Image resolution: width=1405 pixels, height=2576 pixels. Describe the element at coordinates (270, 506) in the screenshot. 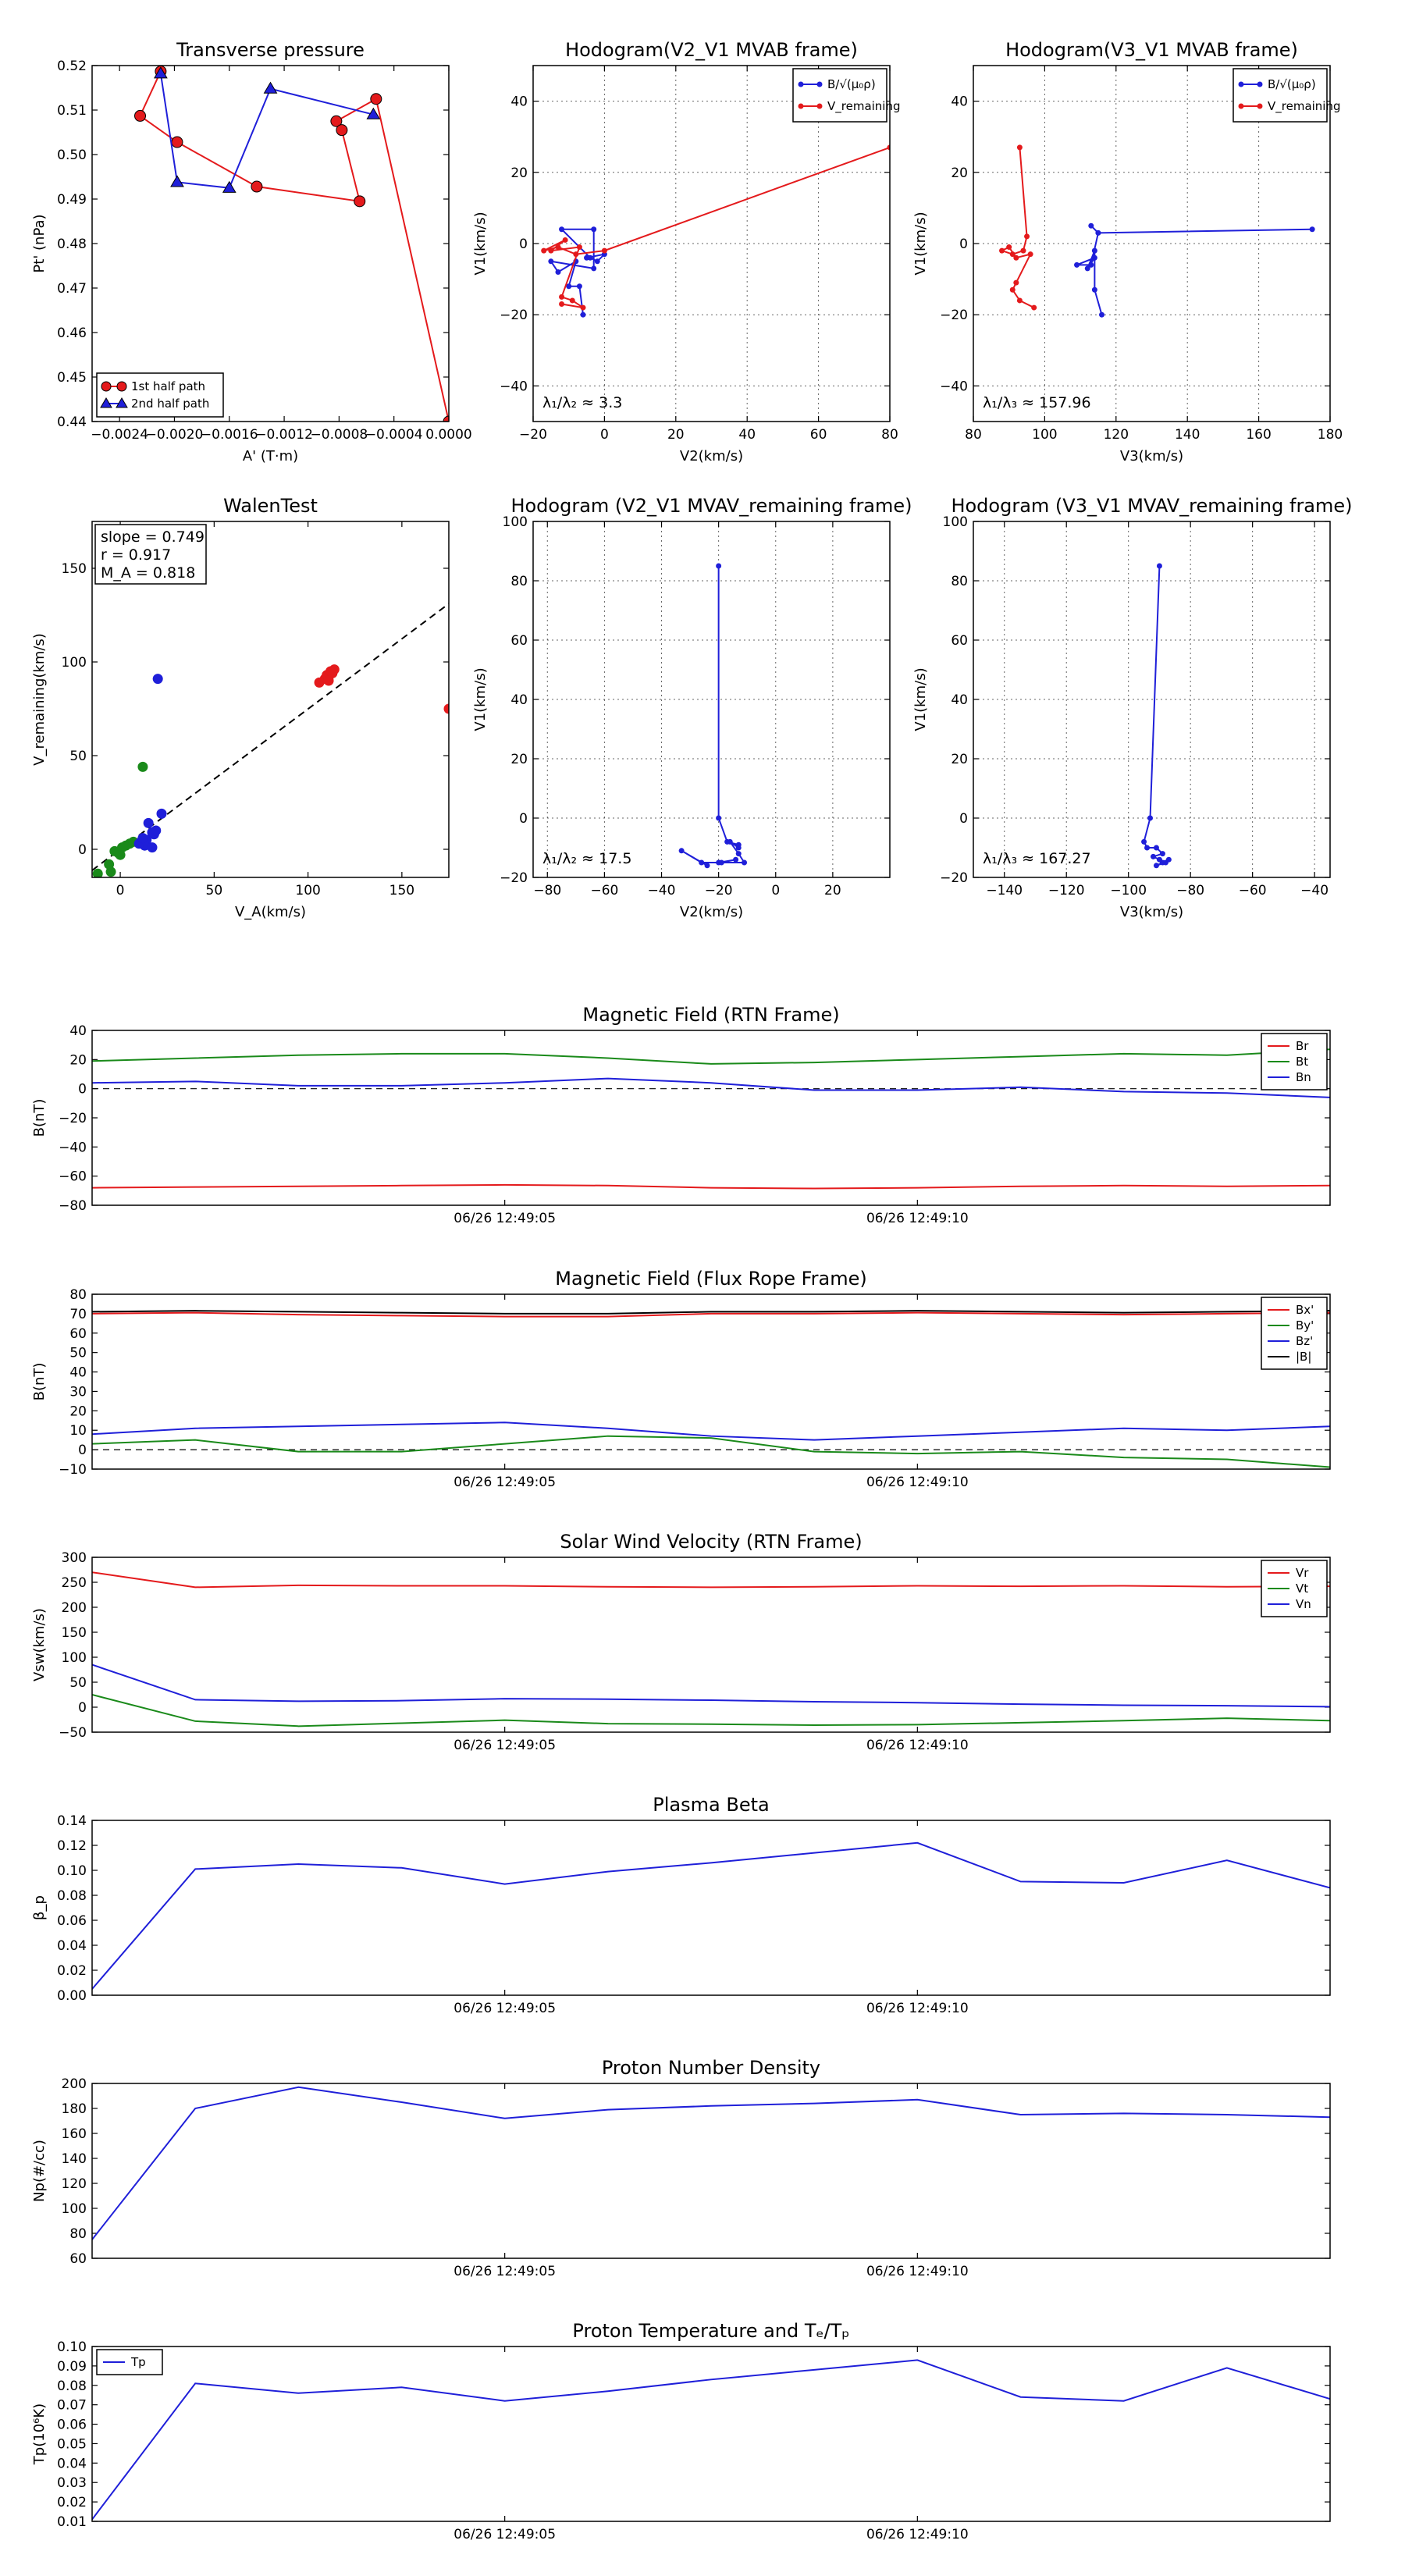

I see `walen-test-title: WalenTest` at that location.